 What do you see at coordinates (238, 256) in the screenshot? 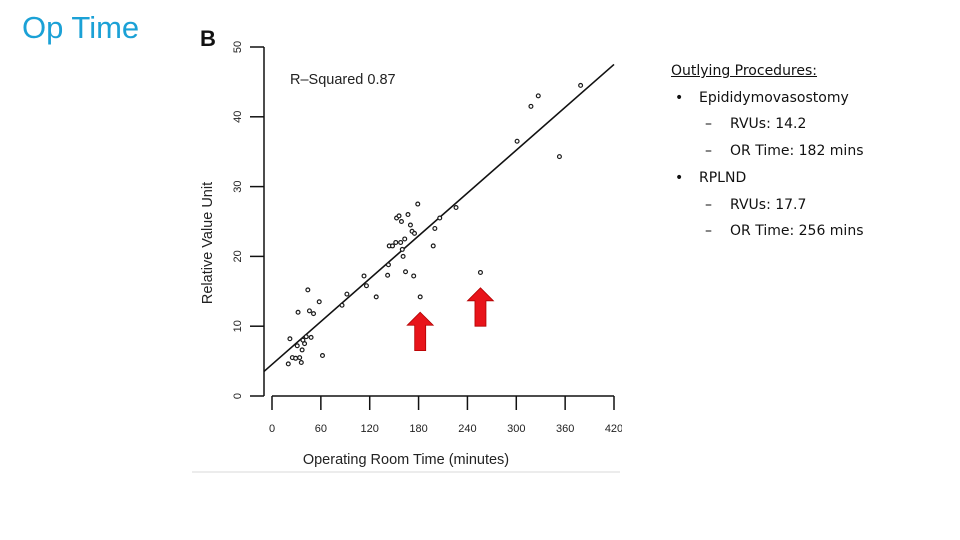
I see `y-tick-label: 20` at bounding box center [238, 256].